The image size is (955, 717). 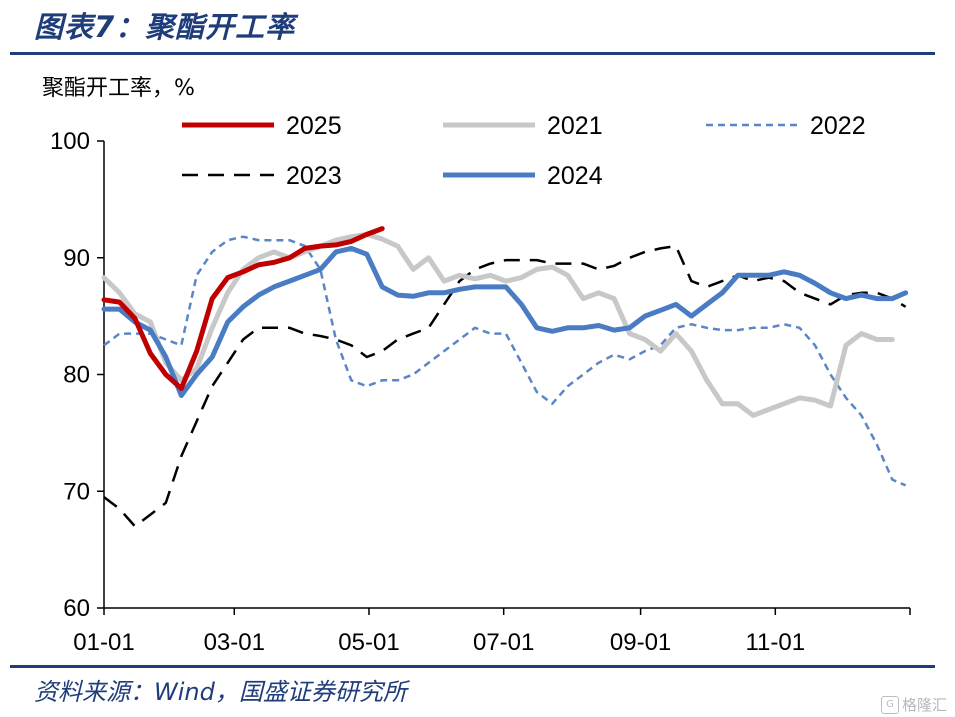 What do you see at coordinates (524, 151) in the screenshot?
I see `legend: 2025 2021 2022 2023 2024` at bounding box center [524, 151].